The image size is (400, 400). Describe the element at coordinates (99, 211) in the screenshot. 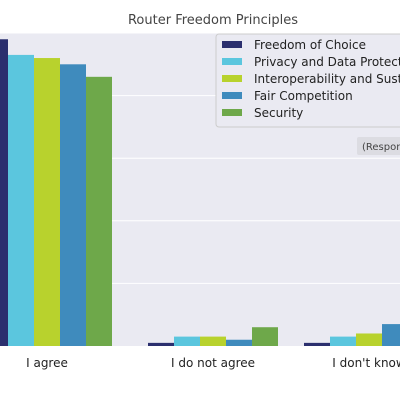

I see `bar-s5-c1` at that location.